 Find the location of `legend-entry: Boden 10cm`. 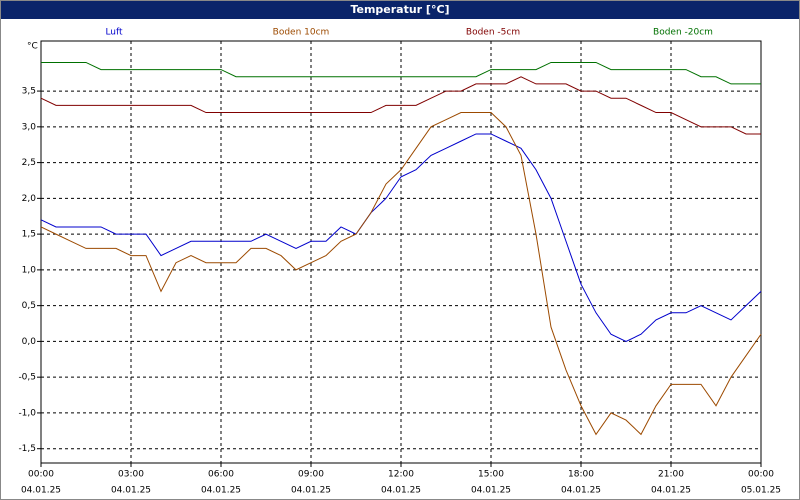

legend-entry: Boden 10cm is located at coordinates (301, 33).